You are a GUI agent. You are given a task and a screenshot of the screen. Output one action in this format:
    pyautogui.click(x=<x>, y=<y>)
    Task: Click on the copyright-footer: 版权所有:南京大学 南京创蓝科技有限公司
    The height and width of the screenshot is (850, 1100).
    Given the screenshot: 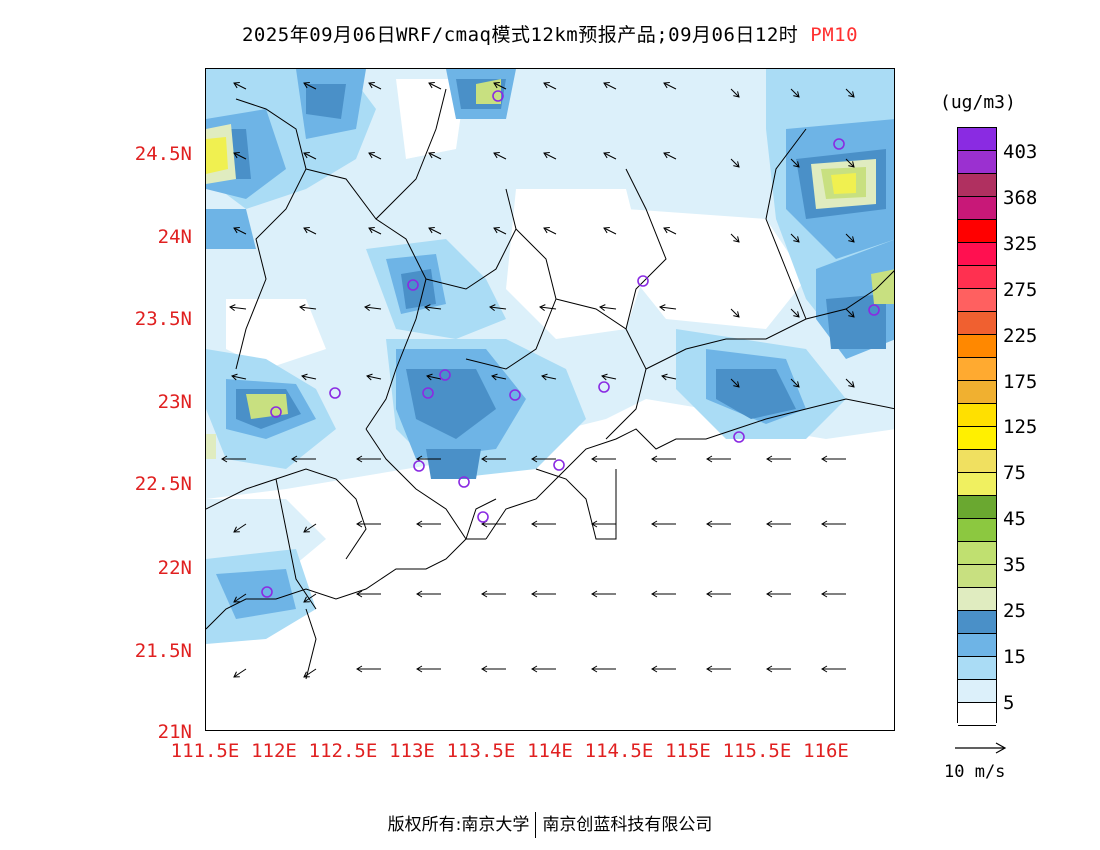 What is the action you would take?
    pyautogui.click(x=550, y=824)
    